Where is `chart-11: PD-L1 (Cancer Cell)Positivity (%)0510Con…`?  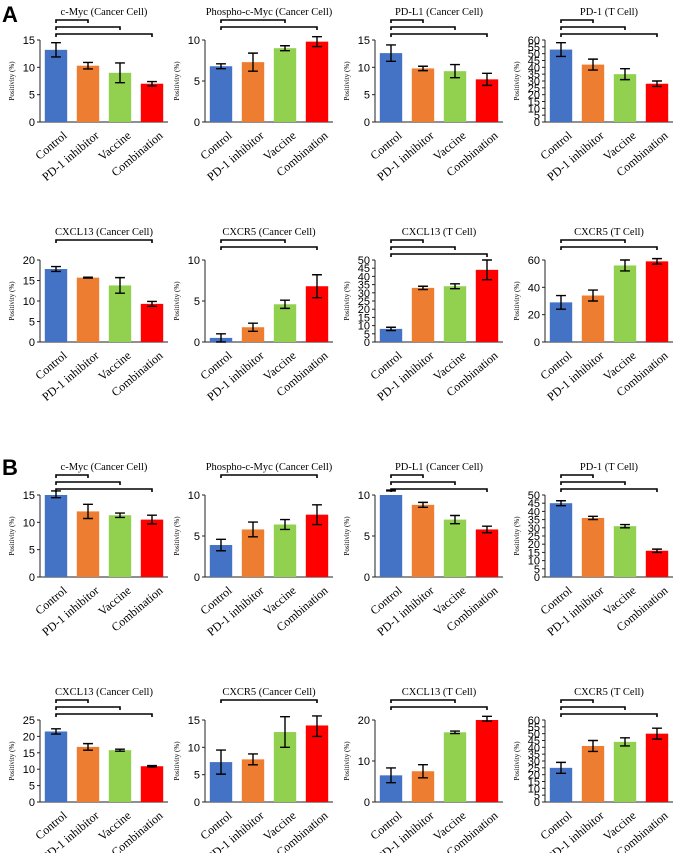
chart-11: PD-L1 (Cancer Cell)Positivity (%)0510Con… is located at coordinates (423, 550).